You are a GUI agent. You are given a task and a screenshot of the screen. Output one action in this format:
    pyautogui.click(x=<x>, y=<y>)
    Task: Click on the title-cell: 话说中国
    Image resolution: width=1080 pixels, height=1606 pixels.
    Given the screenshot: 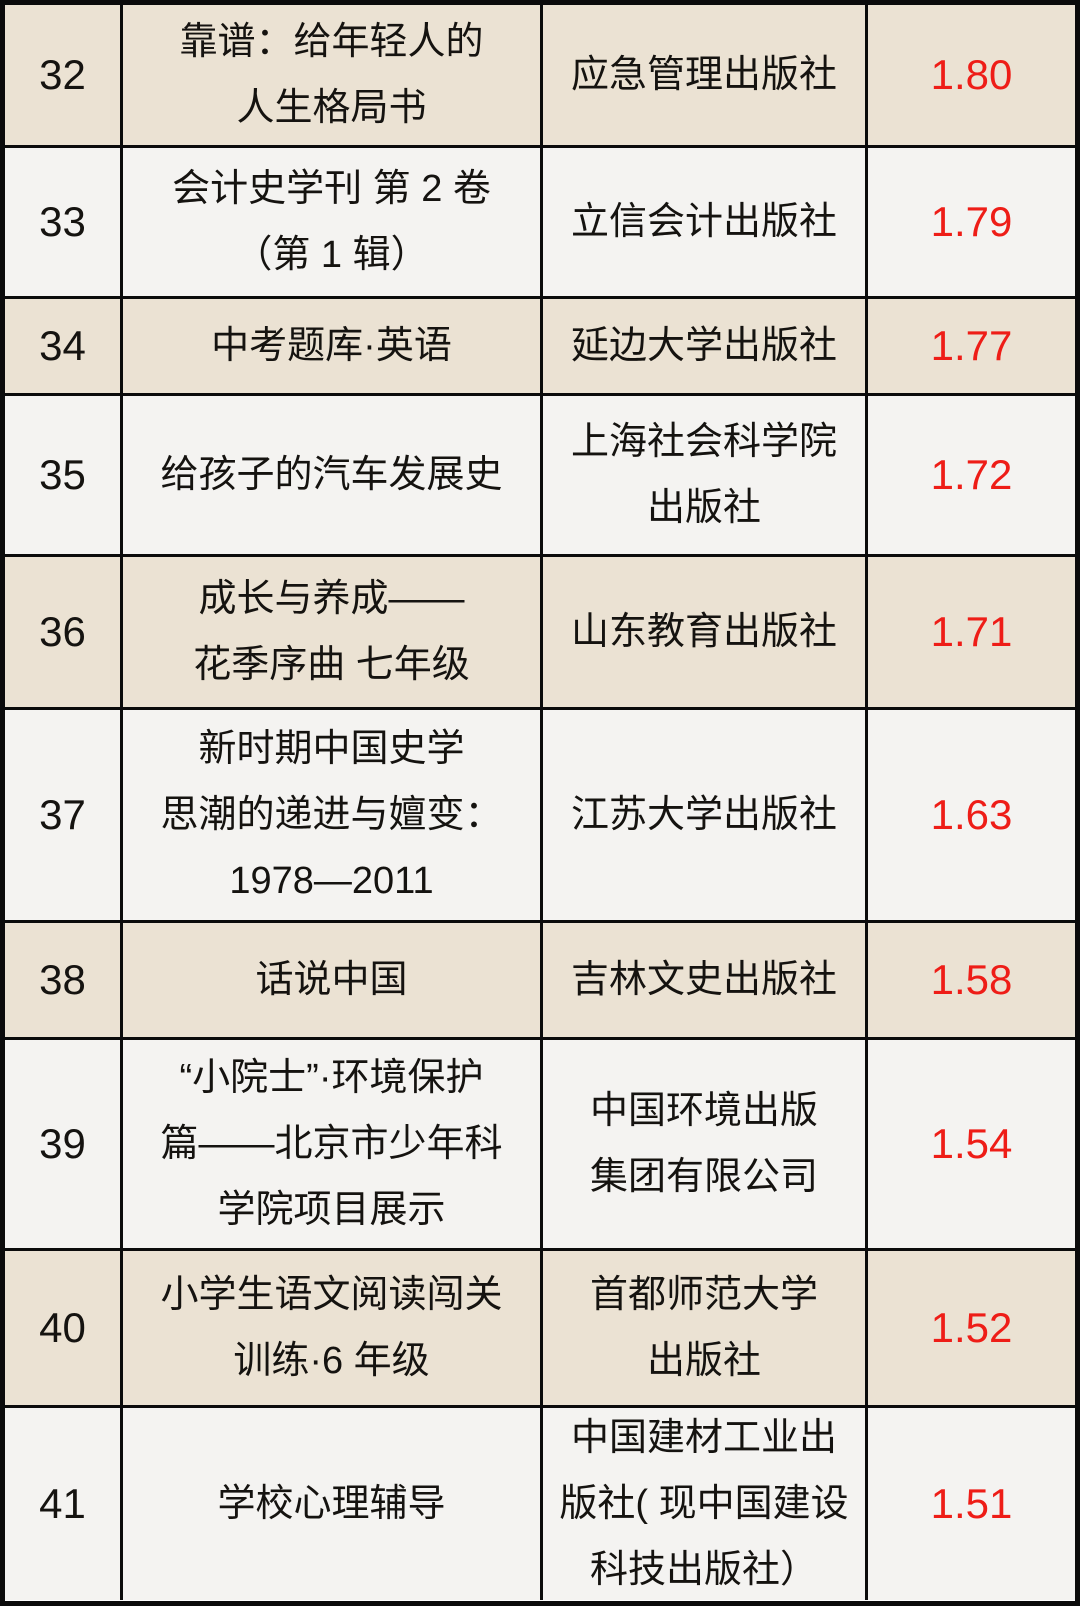 What is the action you would take?
    pyautogui.click(x=330, y=980)
    